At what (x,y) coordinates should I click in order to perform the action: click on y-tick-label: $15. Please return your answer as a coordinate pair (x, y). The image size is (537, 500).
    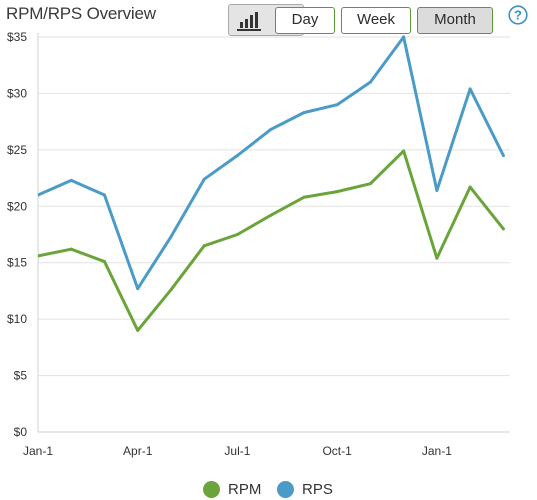
    Looking at the image, I should click on (17, 263).